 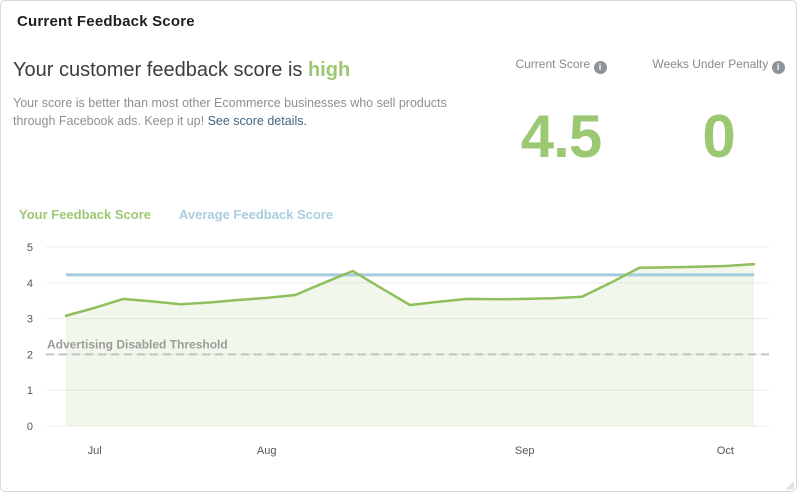 I want to click on see-score-details-link: See score details., so click(x=257, y=121).